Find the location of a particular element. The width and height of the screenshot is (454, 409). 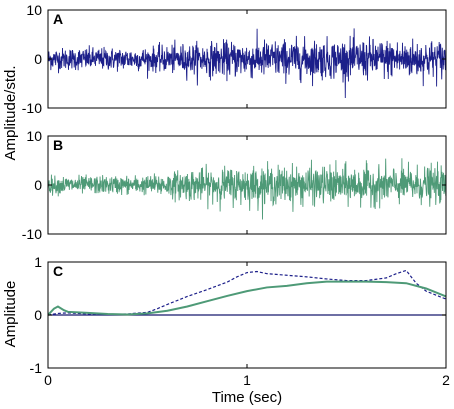

y-tick-label: 1 is located at coordinates (38, 262).